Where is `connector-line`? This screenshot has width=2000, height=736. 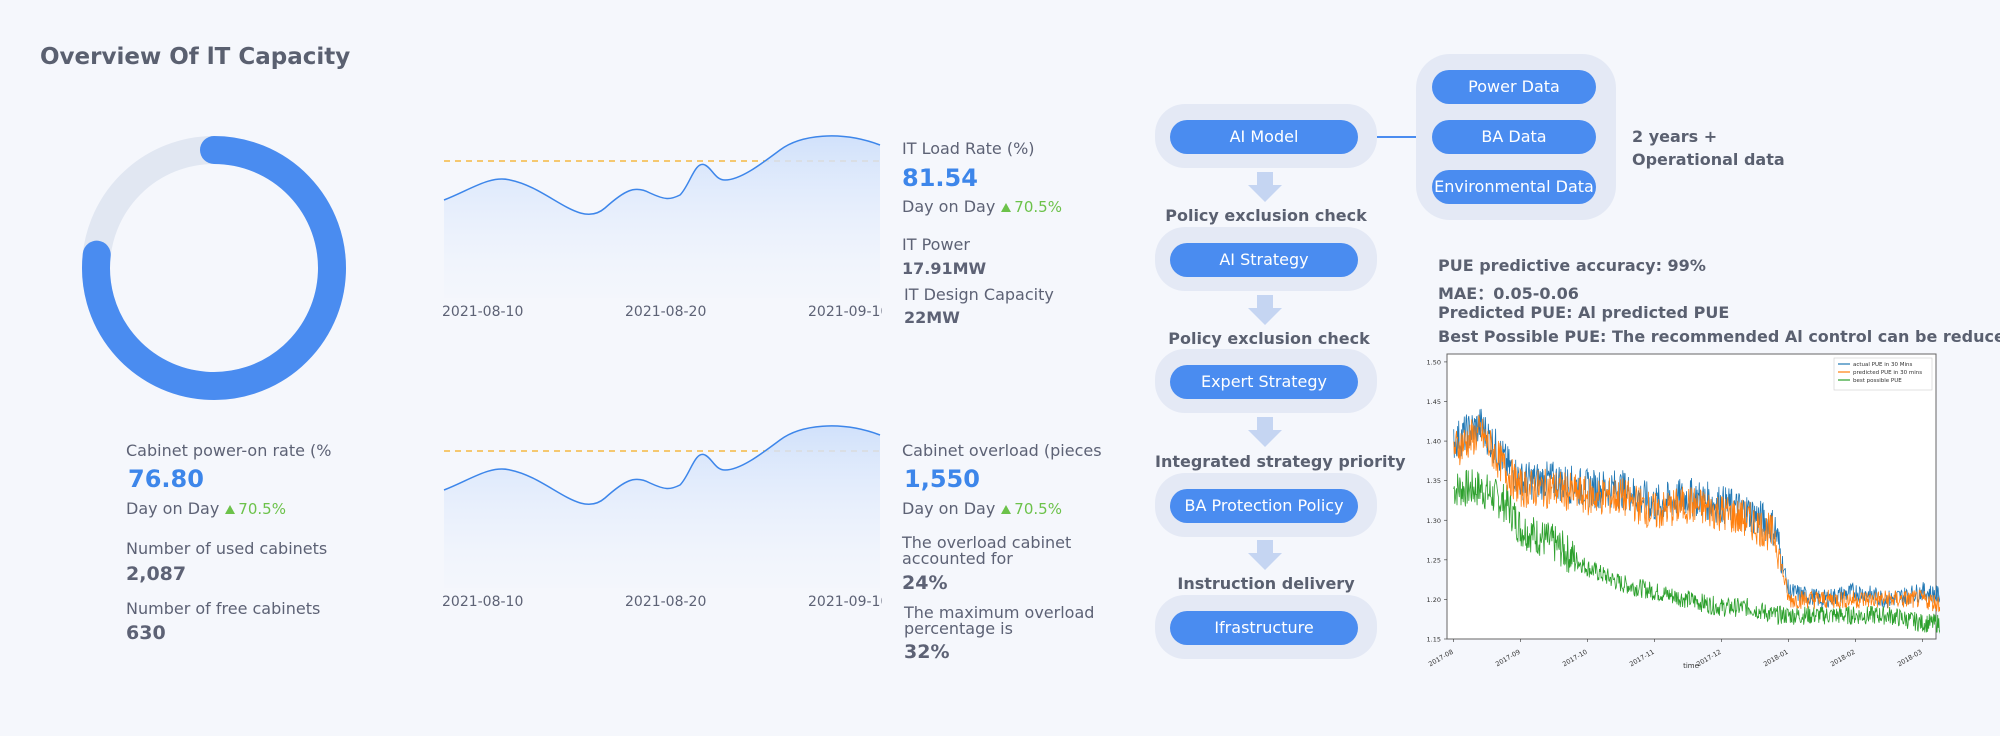 connector-line is located at coordinates (1396, 137).